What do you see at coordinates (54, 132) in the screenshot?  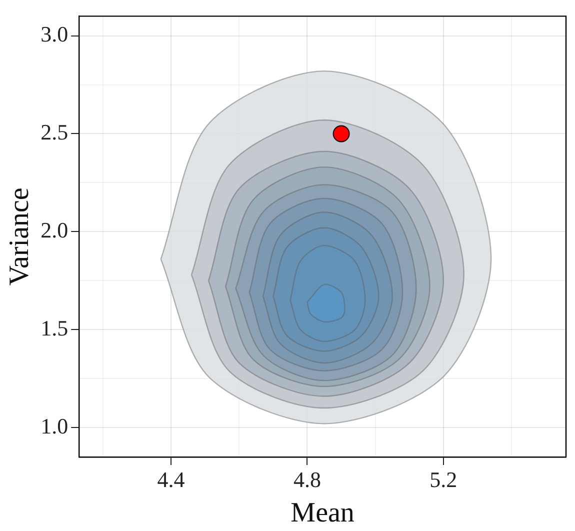 I see `y-tick-label: 2.5` at bounding box center [54, 132].